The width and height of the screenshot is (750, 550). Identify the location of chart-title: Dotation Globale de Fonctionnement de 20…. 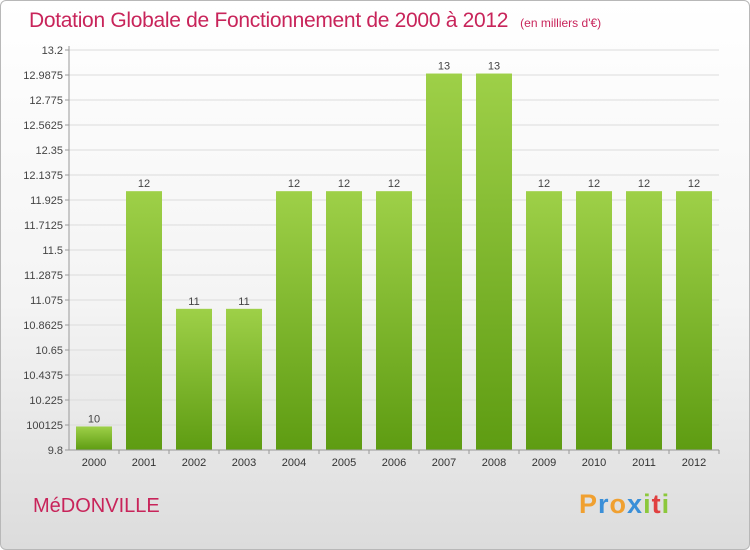
(315, 21).